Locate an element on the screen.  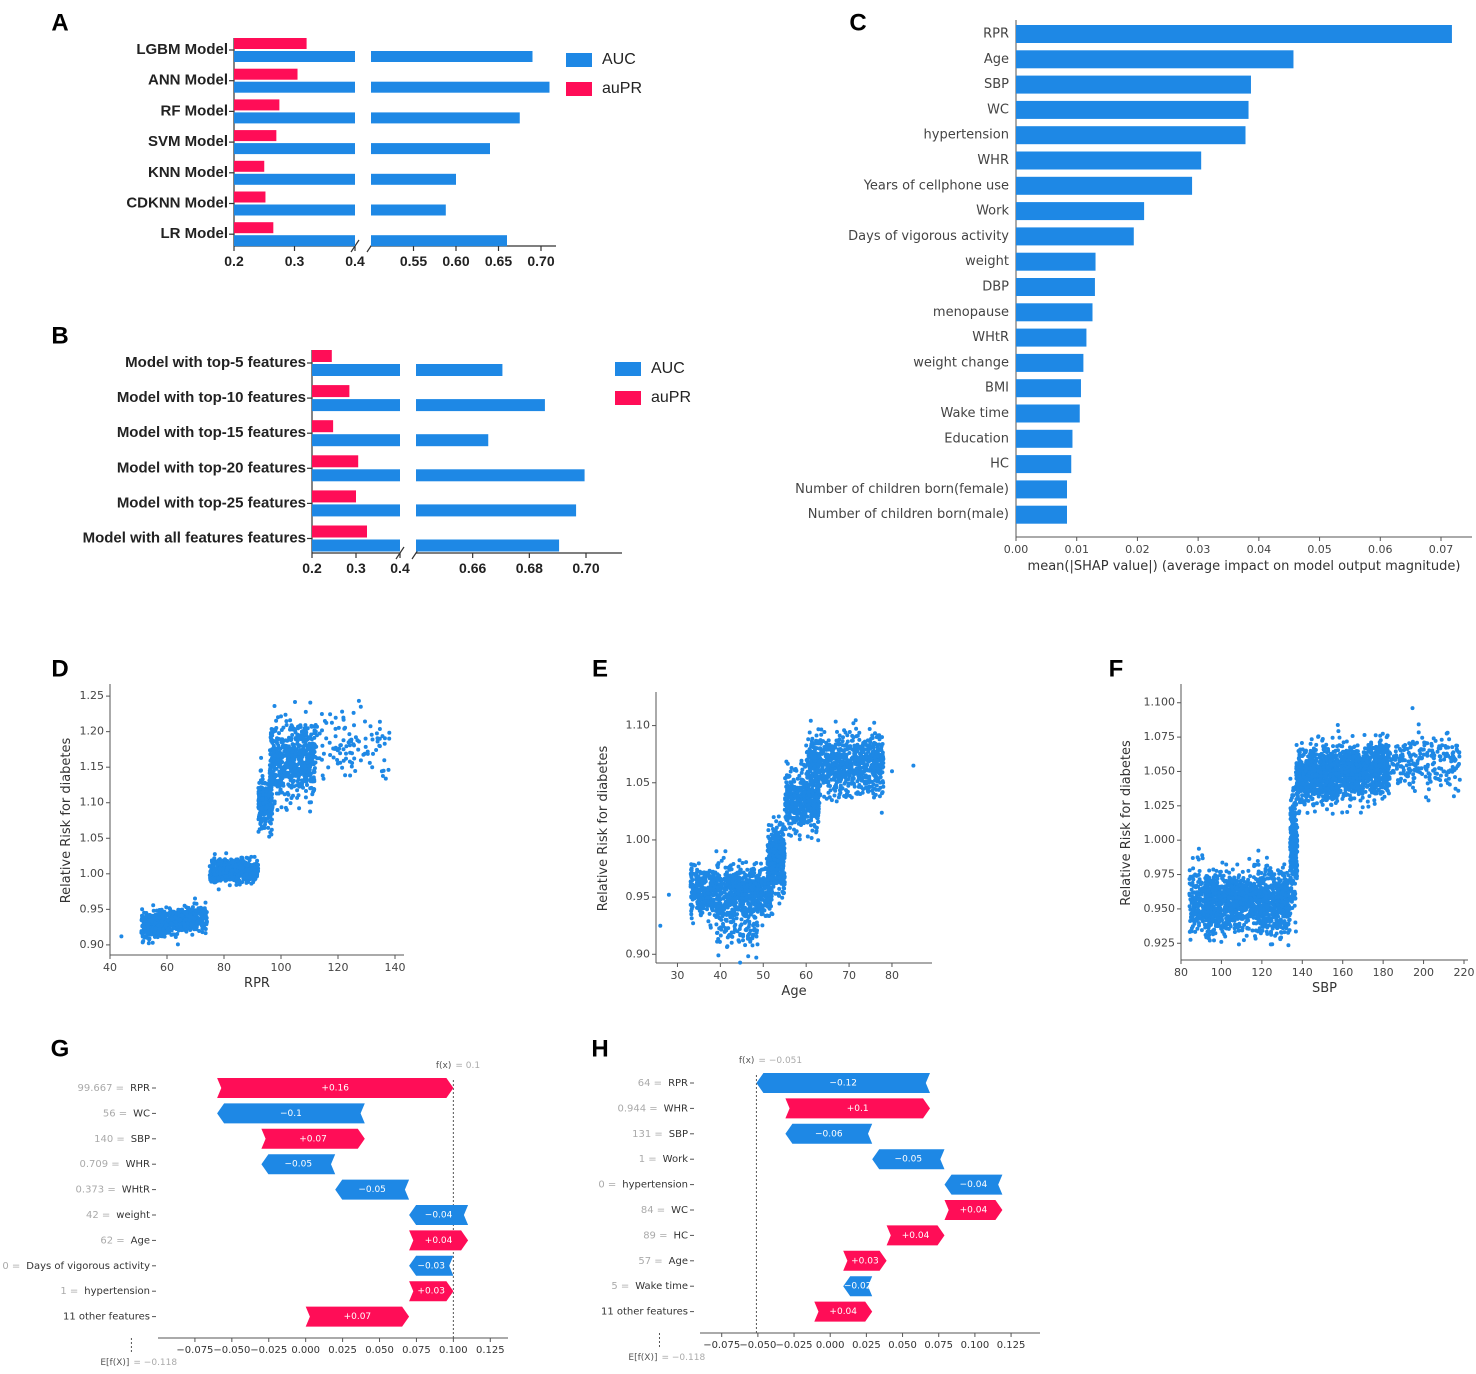
panel-a-category-label: CDKNN Model is located at coordinates (177, 202).